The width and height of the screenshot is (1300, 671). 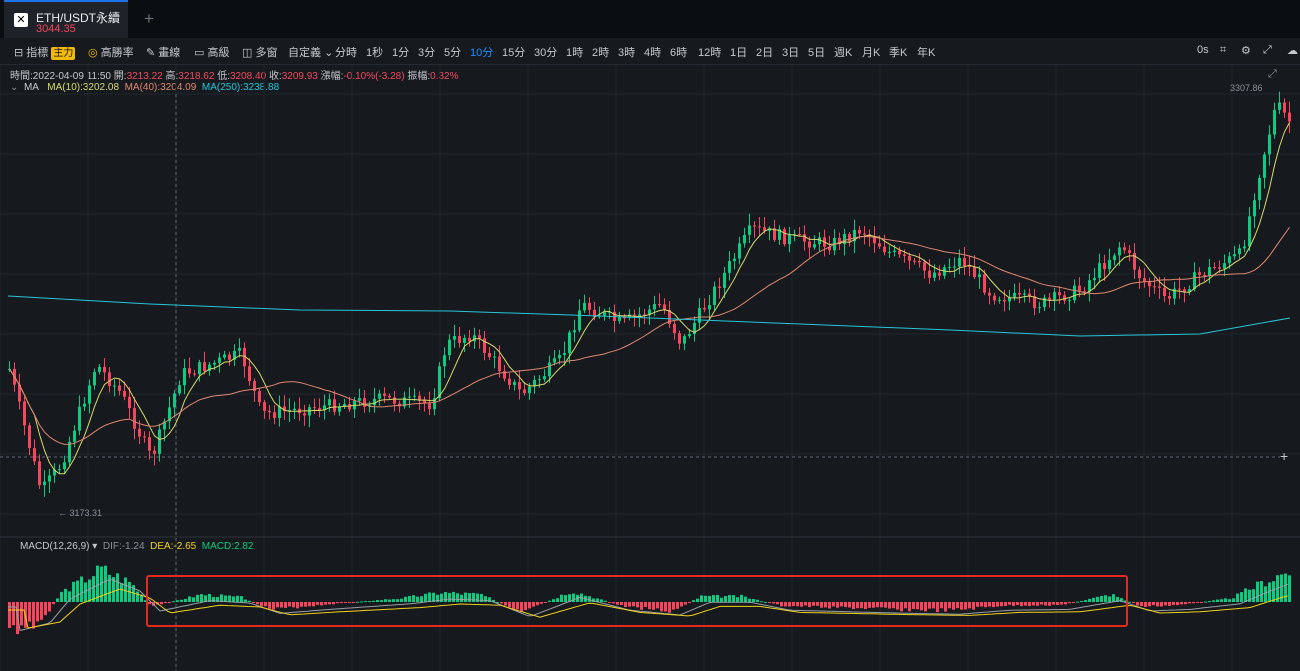 What do you see at coordinates (375, 53) in the screenshot?
I see `interval-1秒: 1秒` at bounding box center [375, 53].